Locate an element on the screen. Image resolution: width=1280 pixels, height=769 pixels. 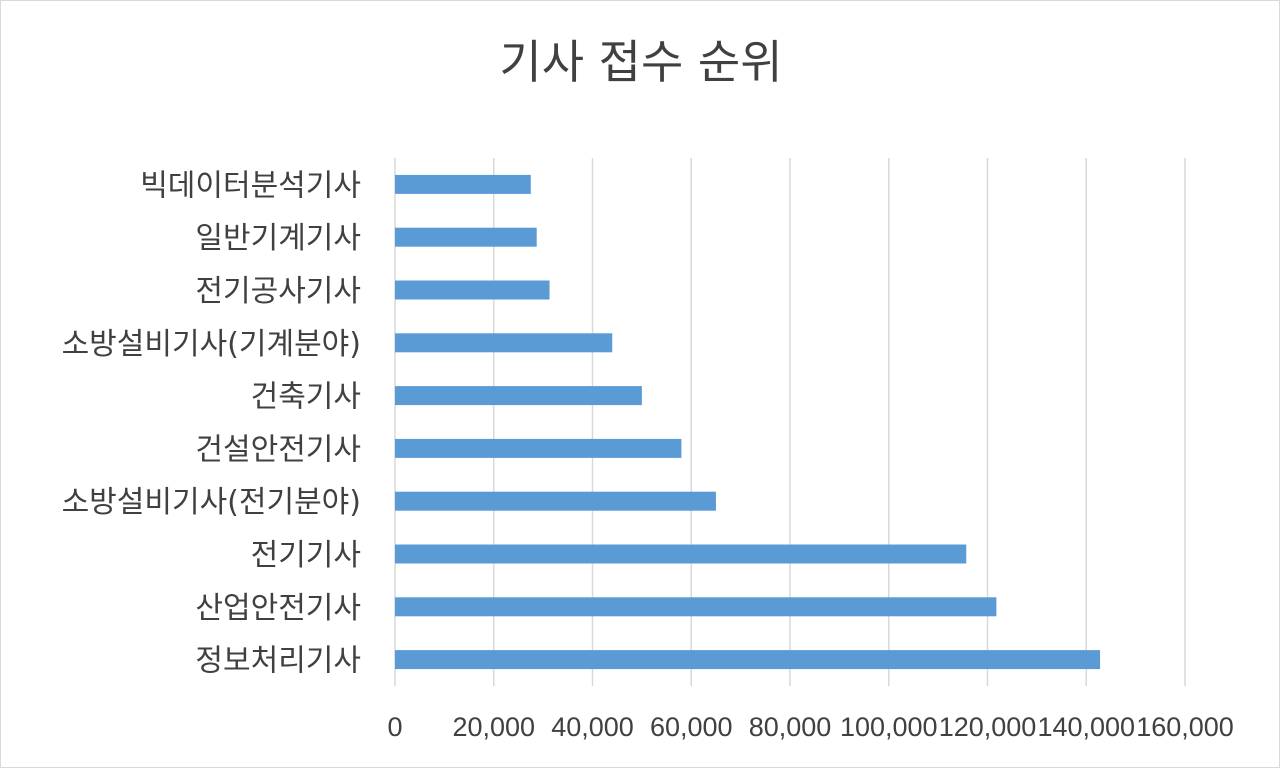
x-tick-label: 80,000 is located at coordinates (790, 727).